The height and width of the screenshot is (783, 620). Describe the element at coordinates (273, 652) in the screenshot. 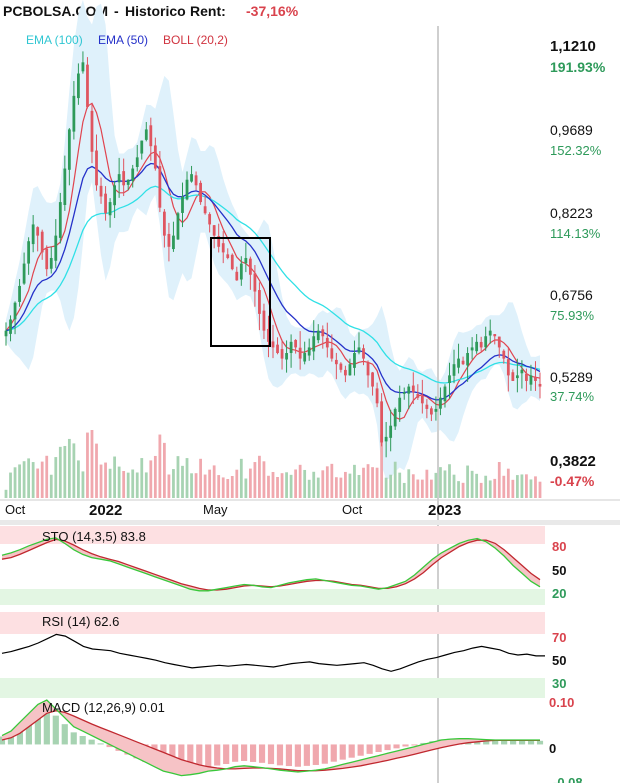

I see `rsi-line` at that location.